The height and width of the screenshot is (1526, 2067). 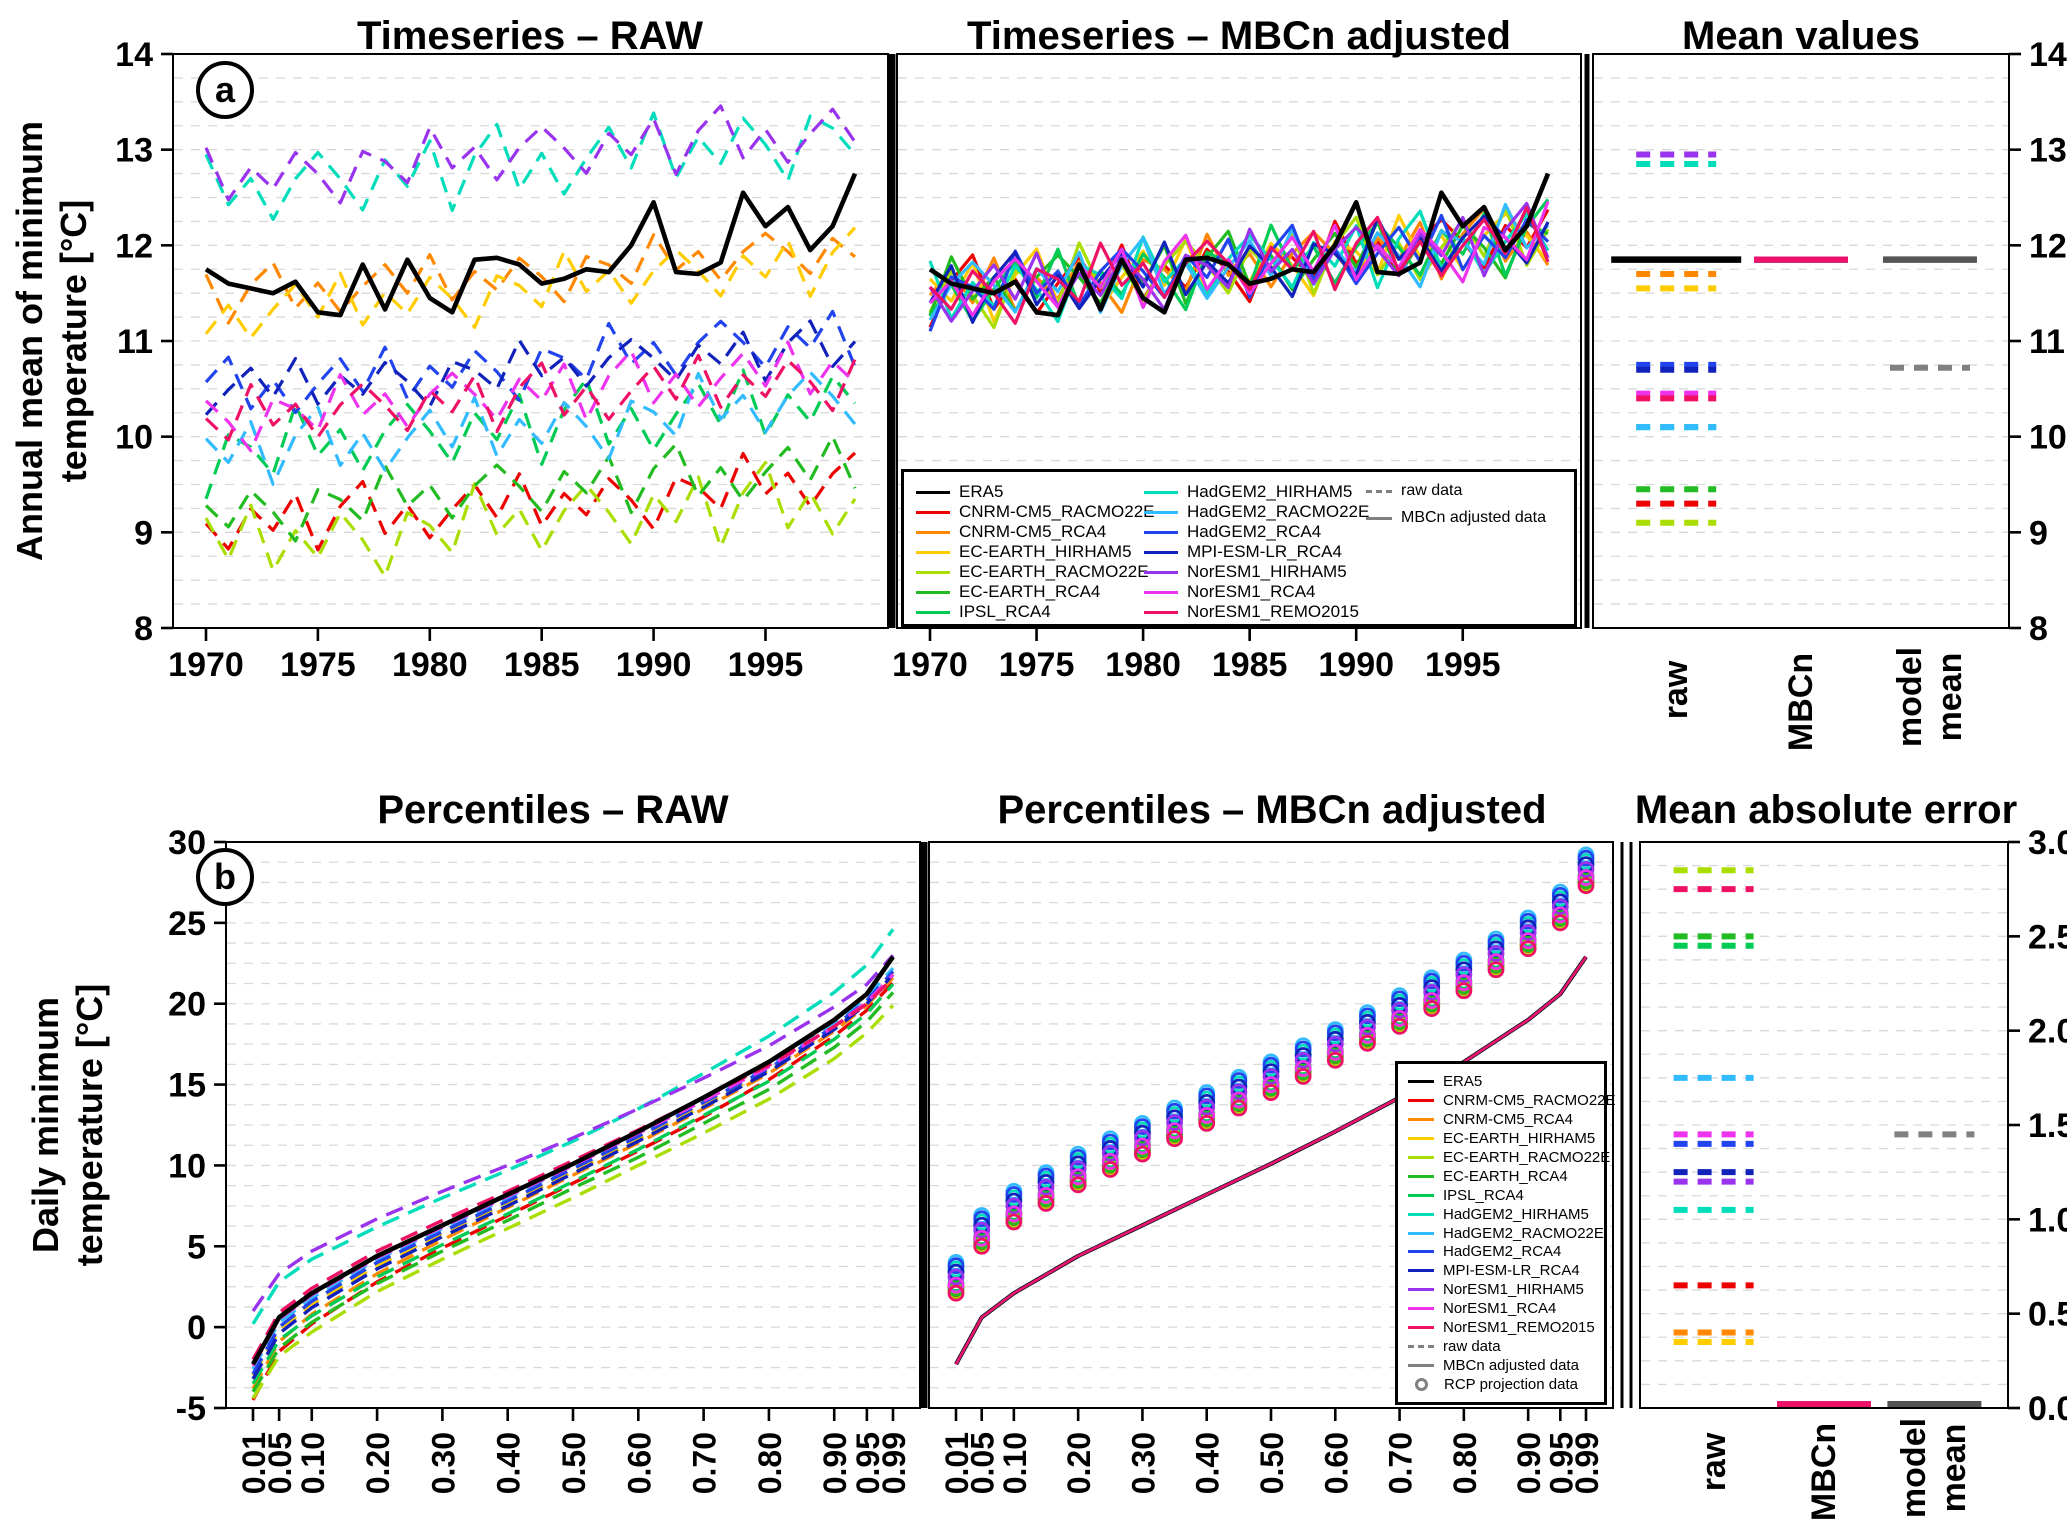 What do you see at coordinates (2048, 246) in the screenshot?
I see `y-tick-label-right: 12` at bounding box center [2048, 246].